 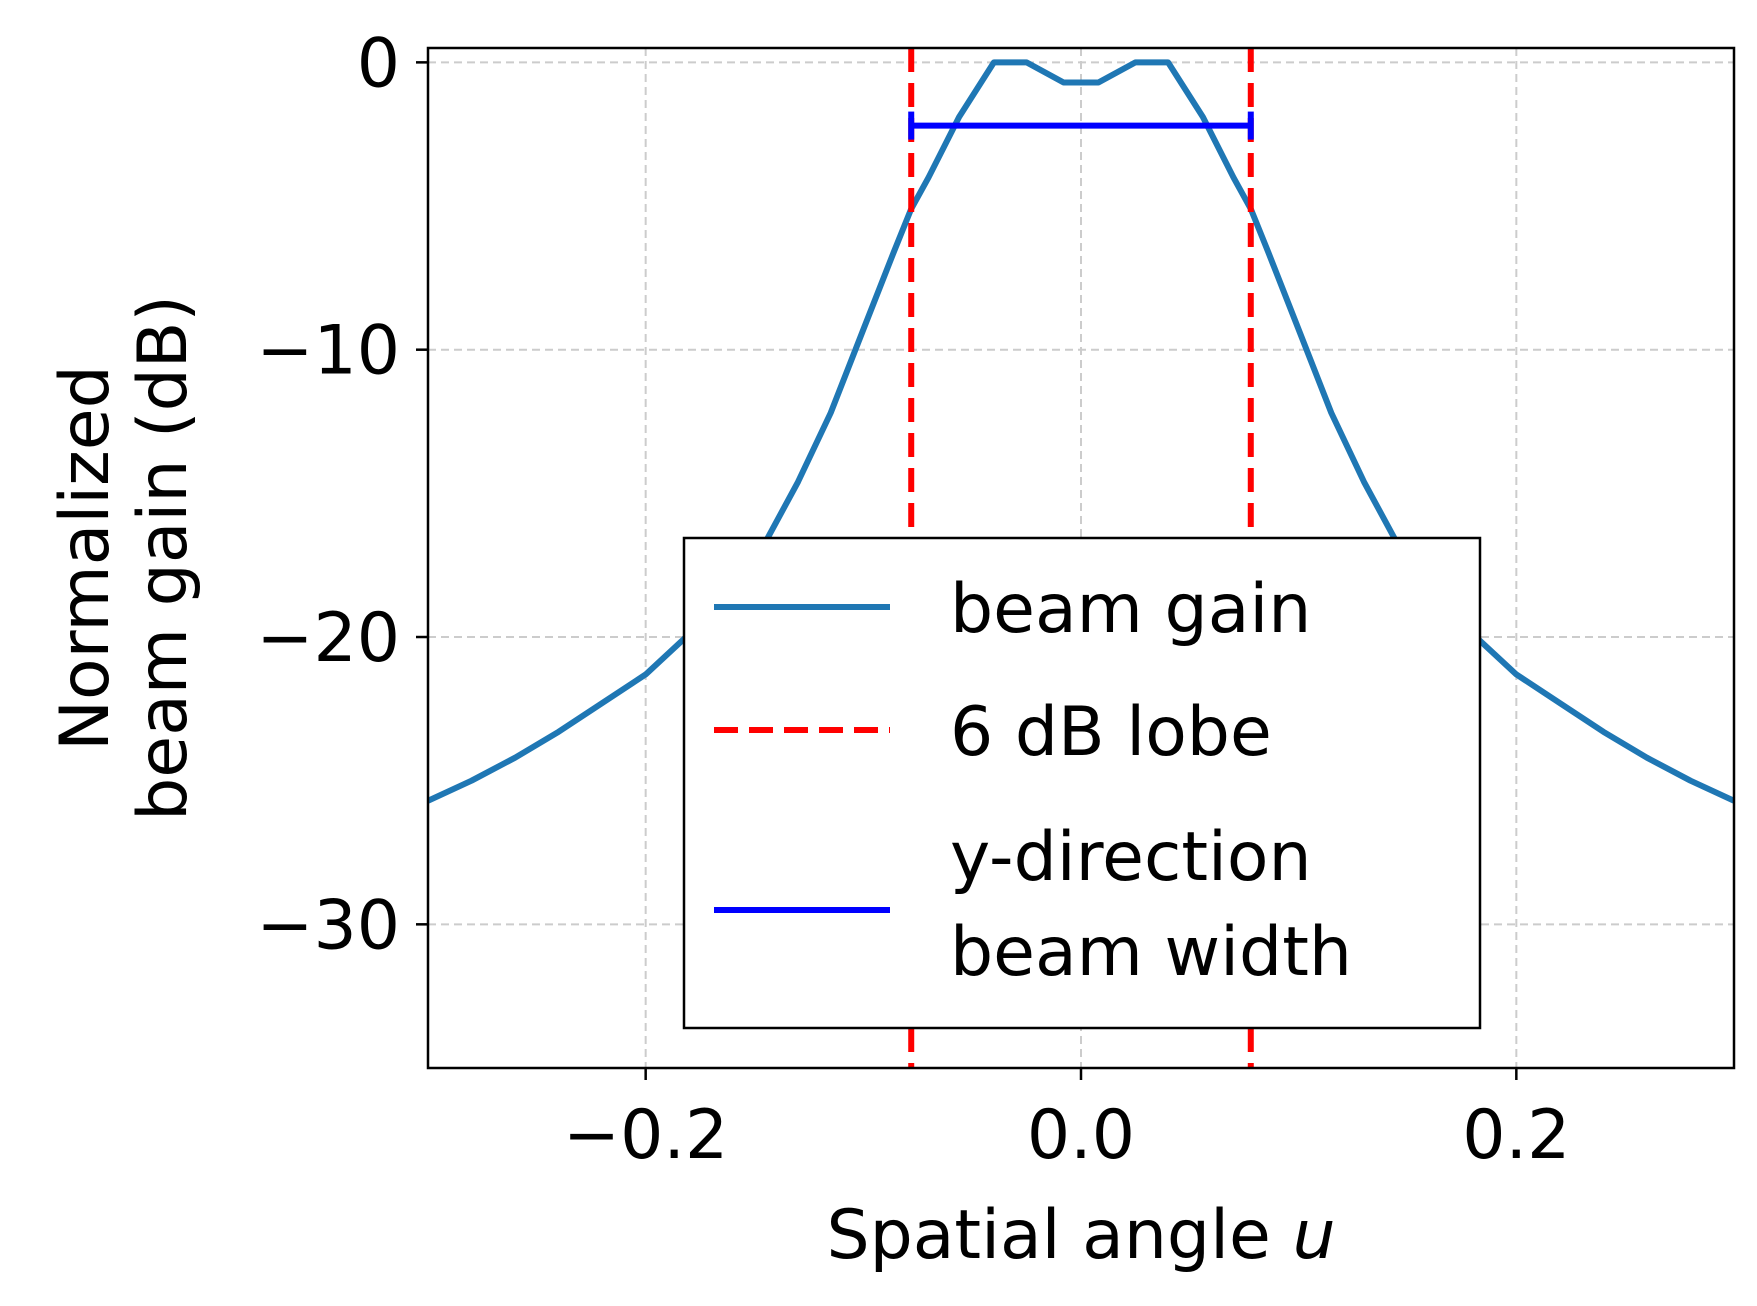 I want to click on y-tick-label: −20, so click(x=328, y=638).